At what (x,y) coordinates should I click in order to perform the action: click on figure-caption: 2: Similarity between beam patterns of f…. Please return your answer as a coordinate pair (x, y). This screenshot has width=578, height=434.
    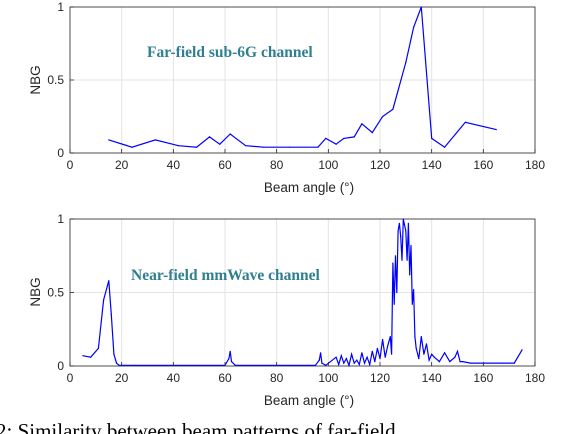
    Looking at the image, I should click on (198, 426).